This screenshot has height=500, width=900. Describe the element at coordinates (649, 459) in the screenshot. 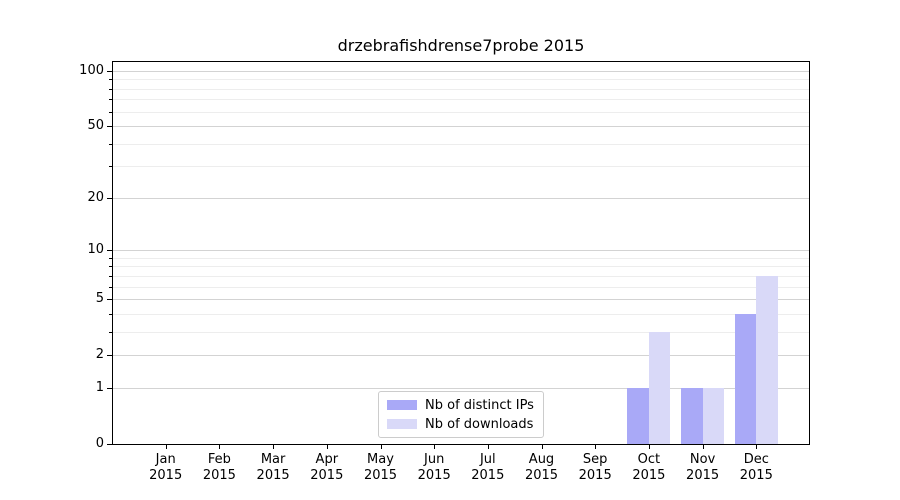

I see `x-tick-month: Oct` at that location.